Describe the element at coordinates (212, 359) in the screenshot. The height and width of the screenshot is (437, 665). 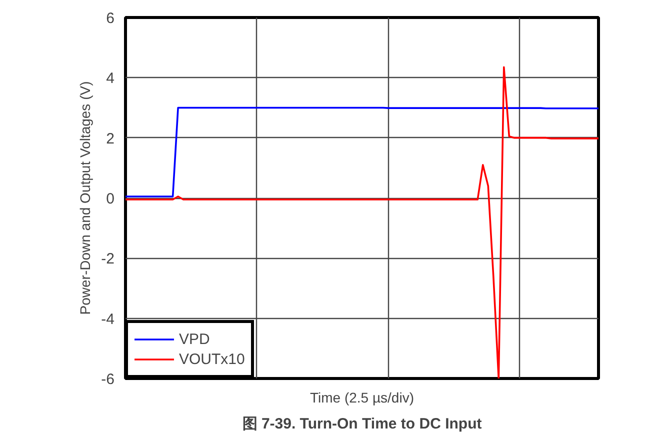
I see `legend-label: VOUTx10` at that location.